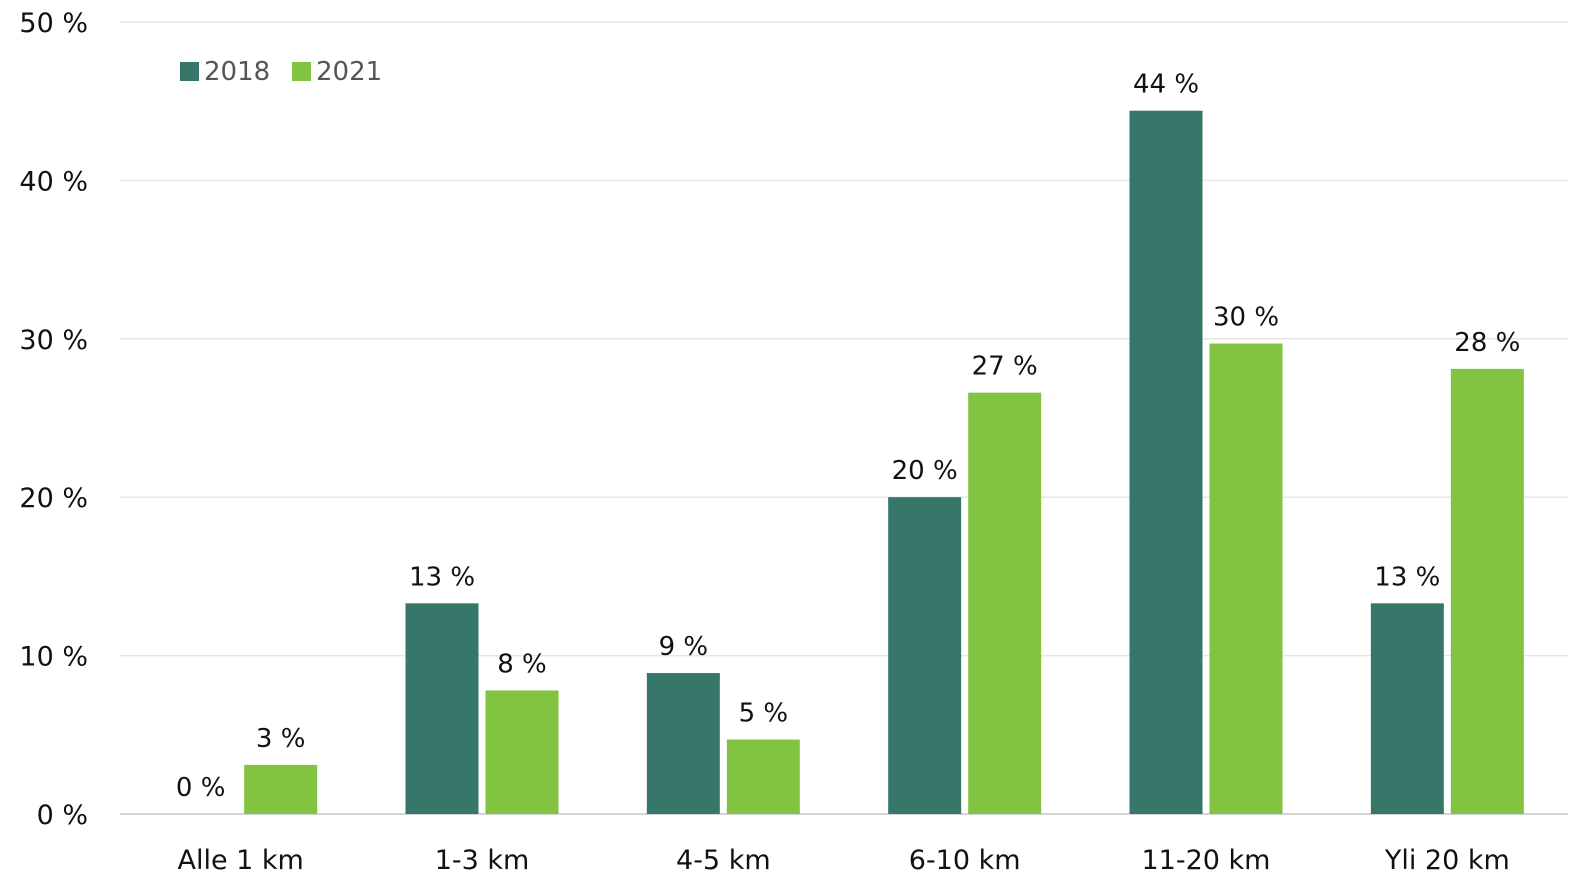  Describe the element at coordinates (1447, 860) in the screenshot. I see `x-tick-label: Yli 20 km` at that location.